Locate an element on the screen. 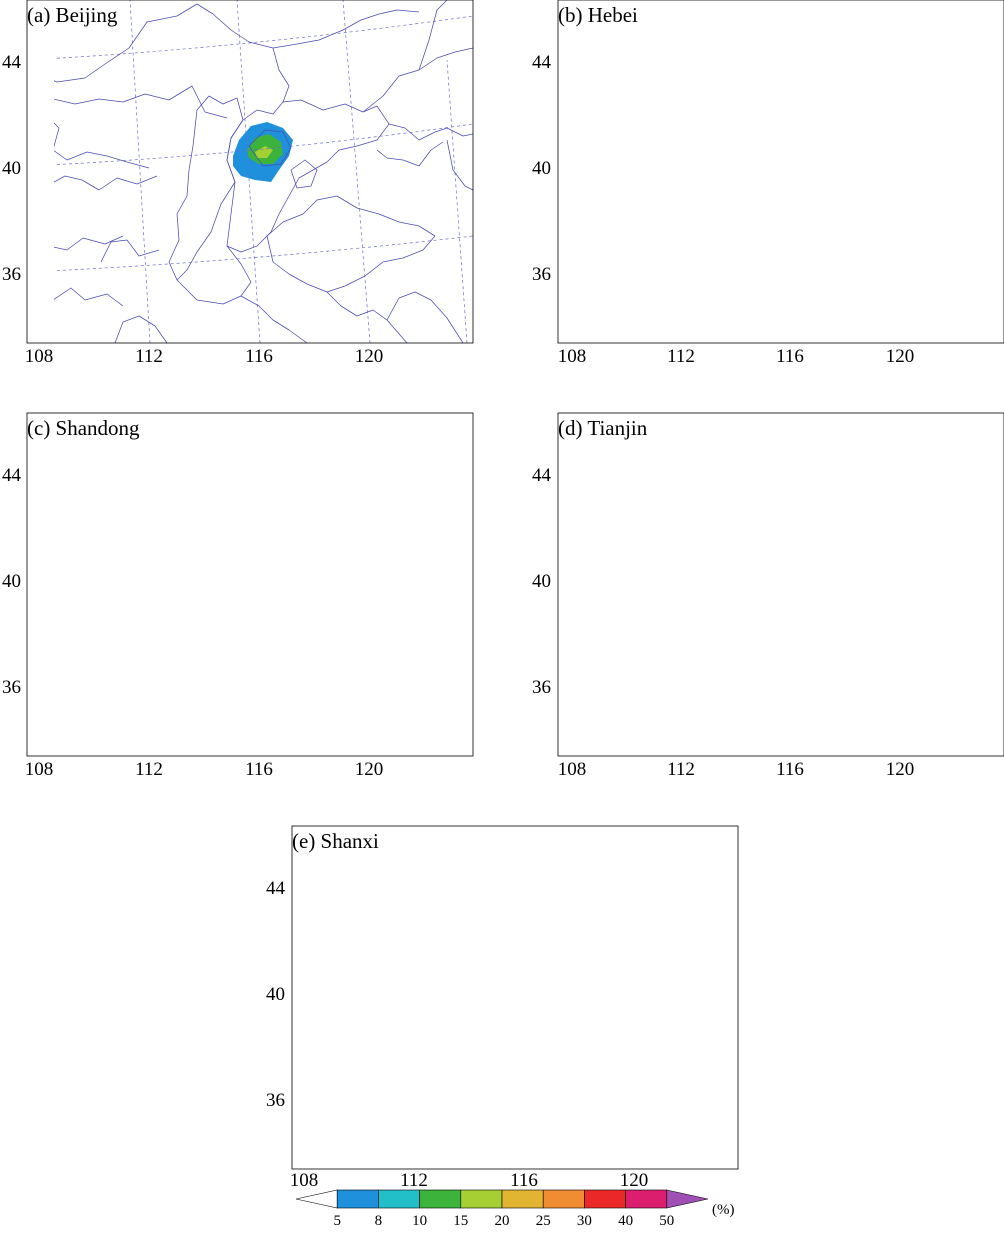  colorbar-legend: 5 8 10 15 20 25 30 40 50 (%) is located at coordinates (515, 1209).